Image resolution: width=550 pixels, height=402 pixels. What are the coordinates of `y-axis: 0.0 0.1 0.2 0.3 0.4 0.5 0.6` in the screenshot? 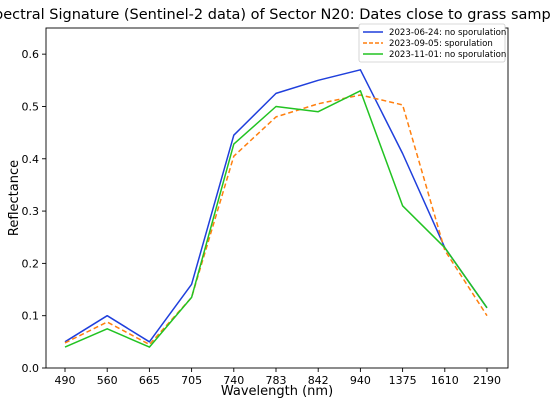 It's located at (34, 211).